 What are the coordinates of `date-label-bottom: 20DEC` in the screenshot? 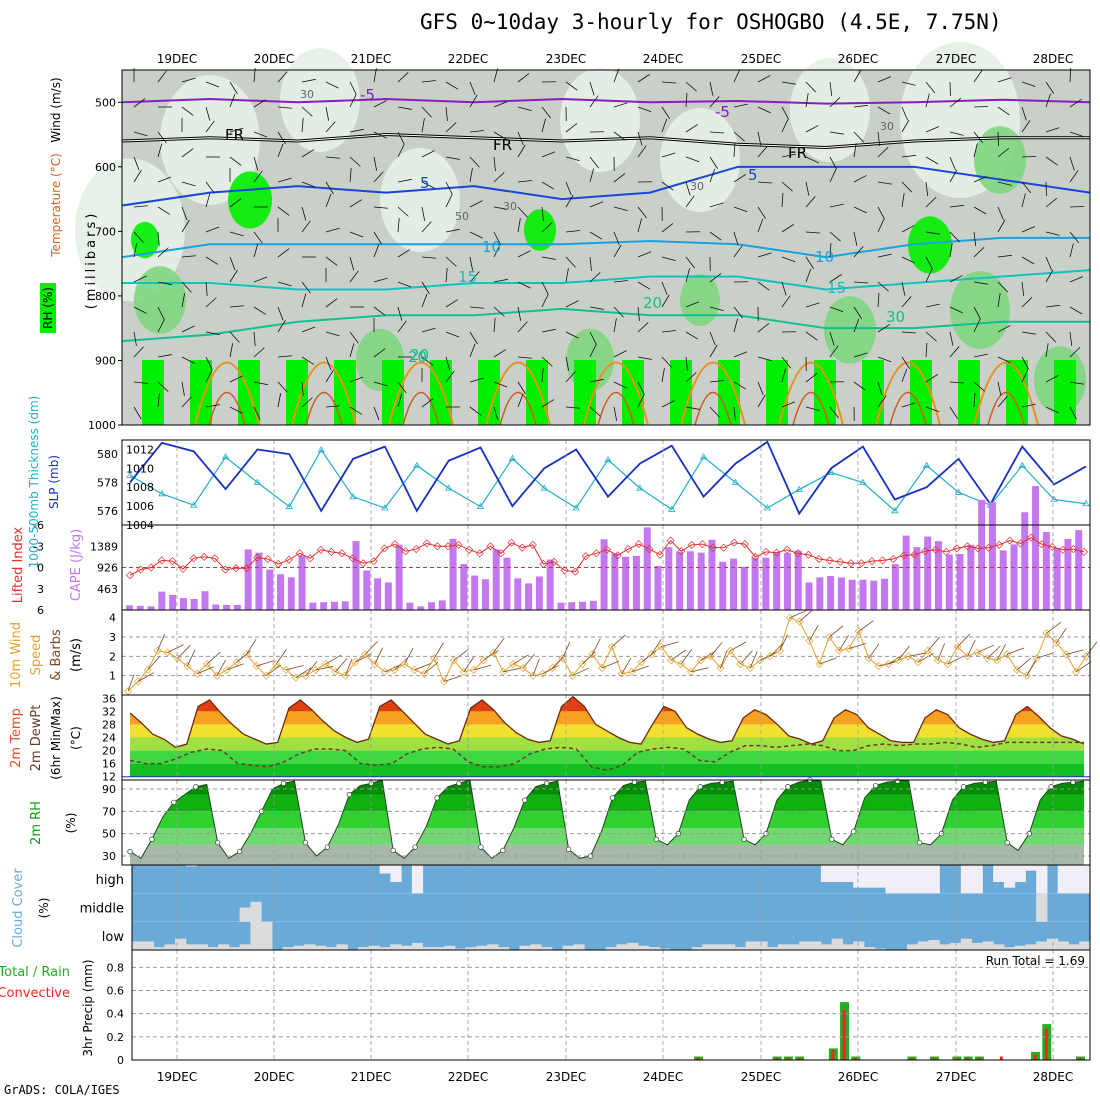 It's located at (274, 1077).